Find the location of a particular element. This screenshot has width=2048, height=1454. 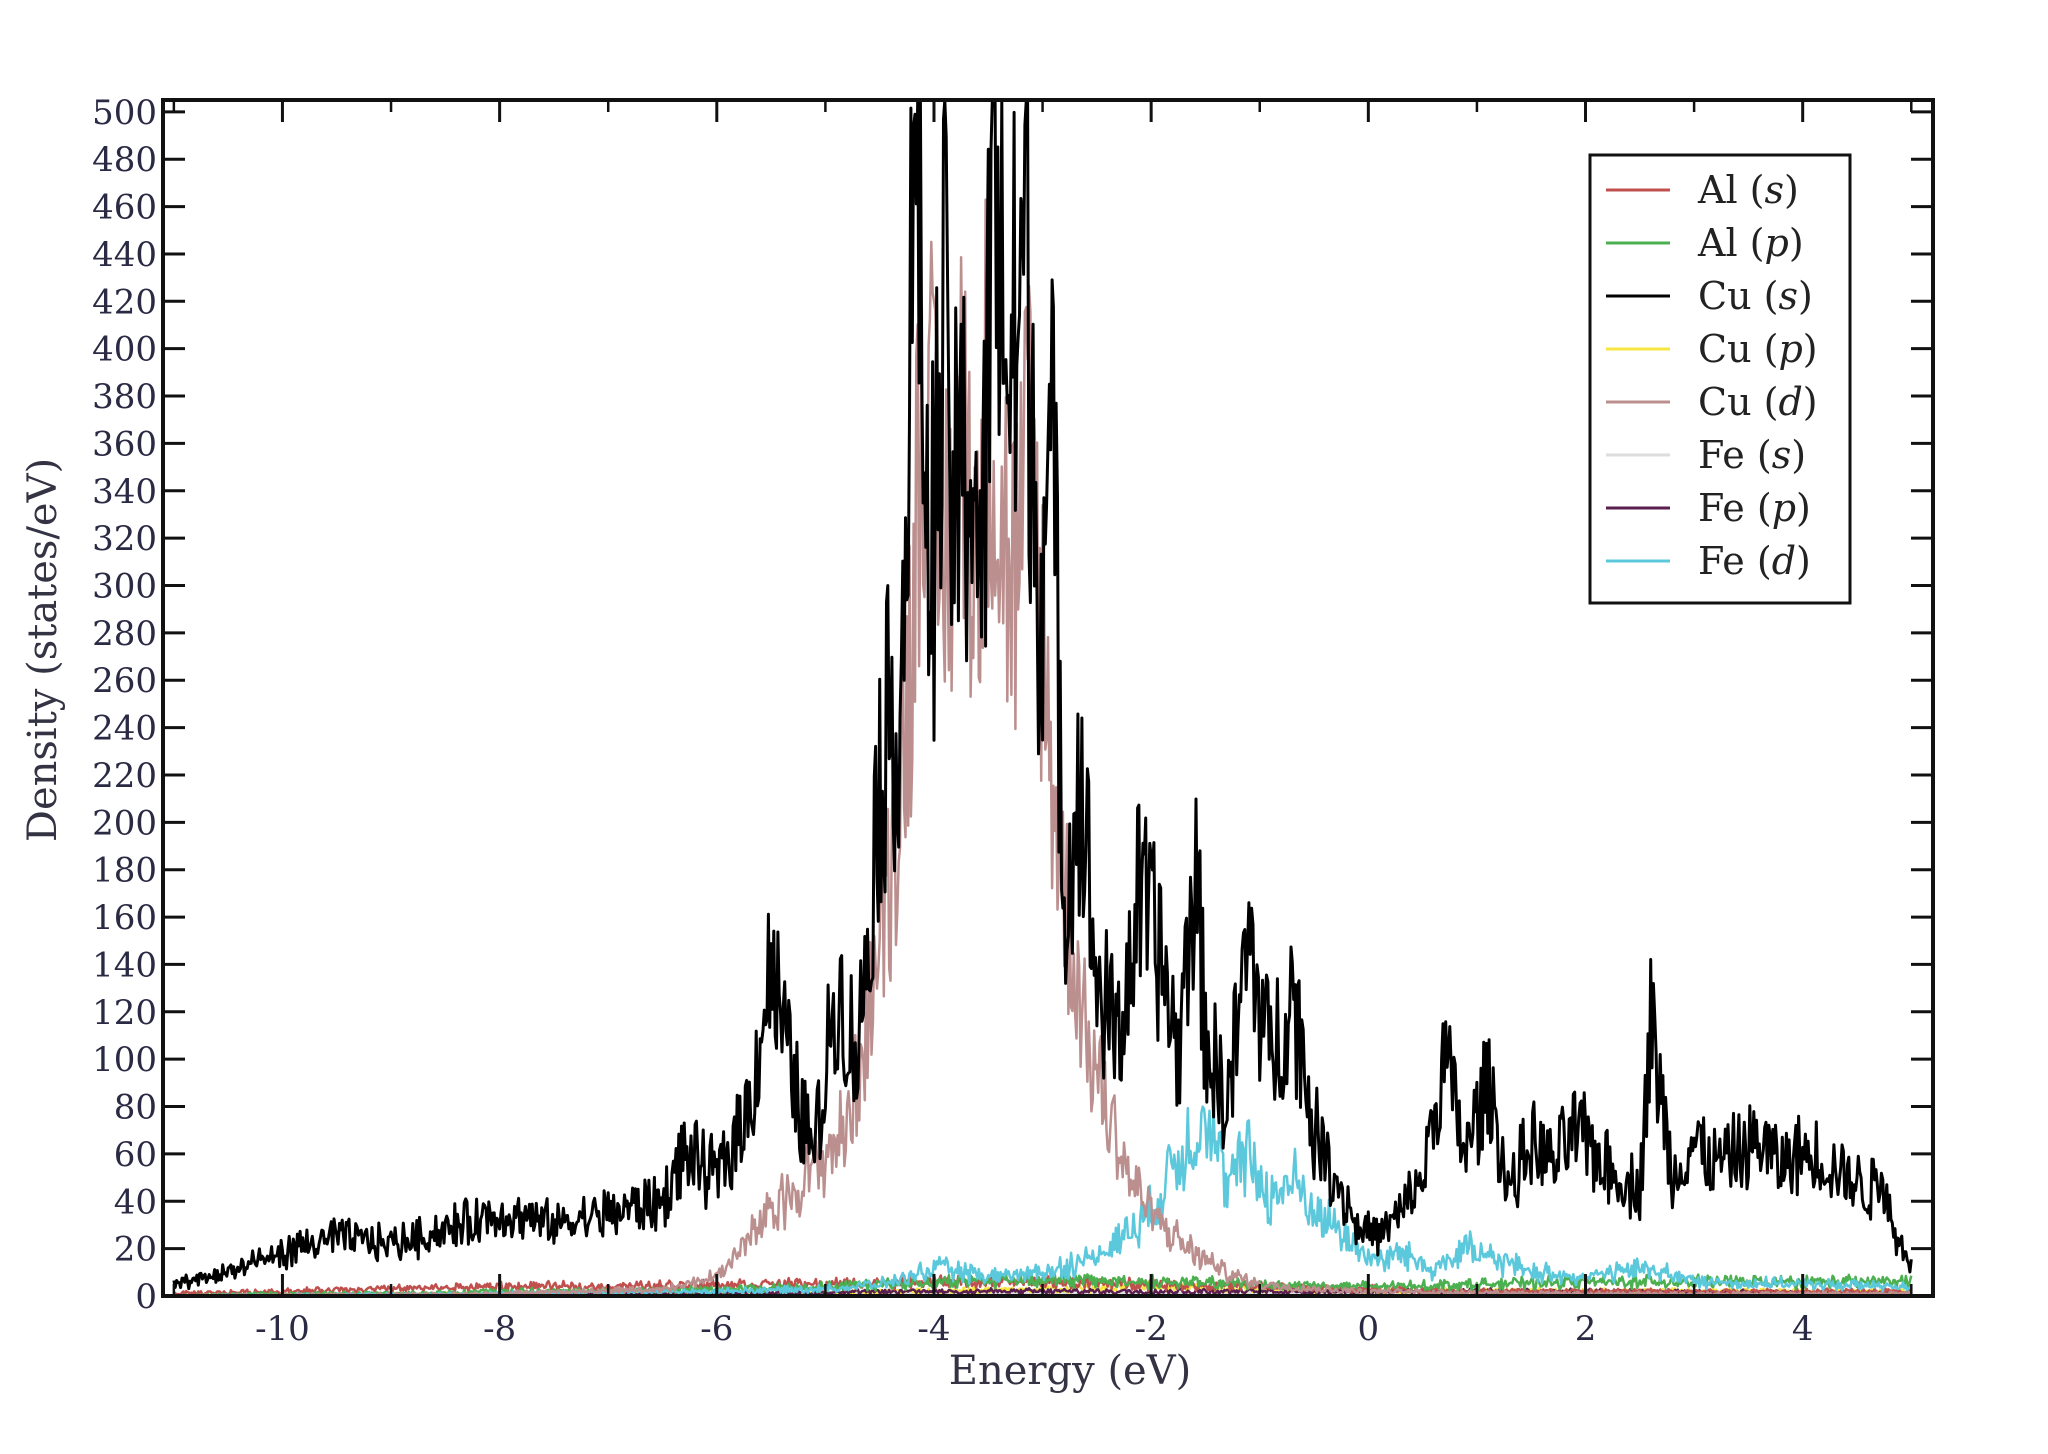

y-tick-label: 460 is located at coordinates (124, 208).